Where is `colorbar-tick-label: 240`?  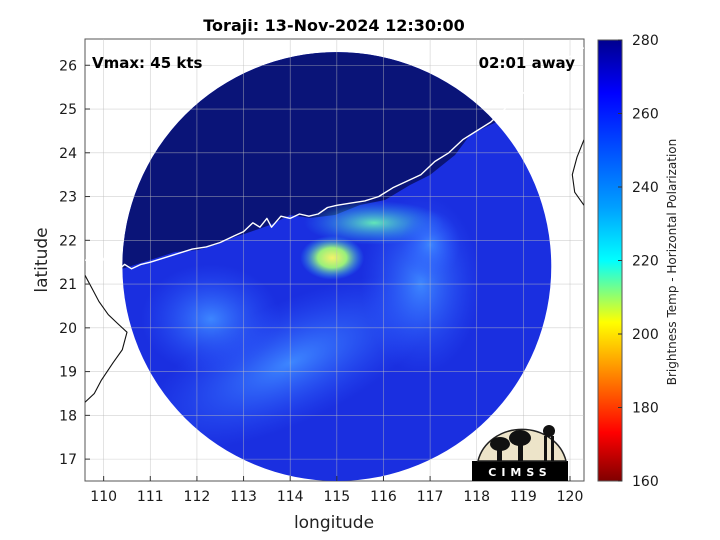 colorbar-tick-label: 240 is located at coordinates (645, 188).